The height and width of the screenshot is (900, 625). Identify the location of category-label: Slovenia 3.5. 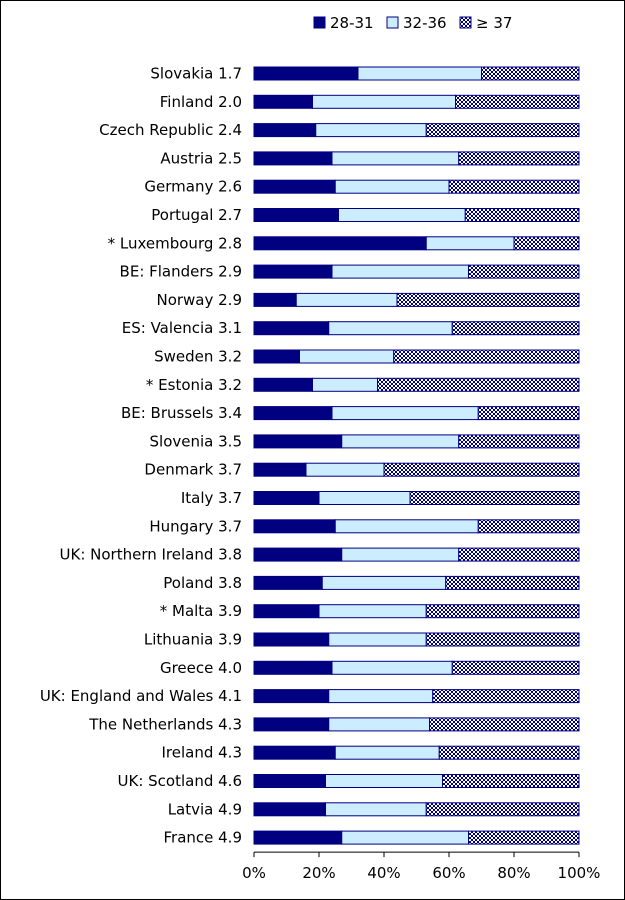
(196, 441).